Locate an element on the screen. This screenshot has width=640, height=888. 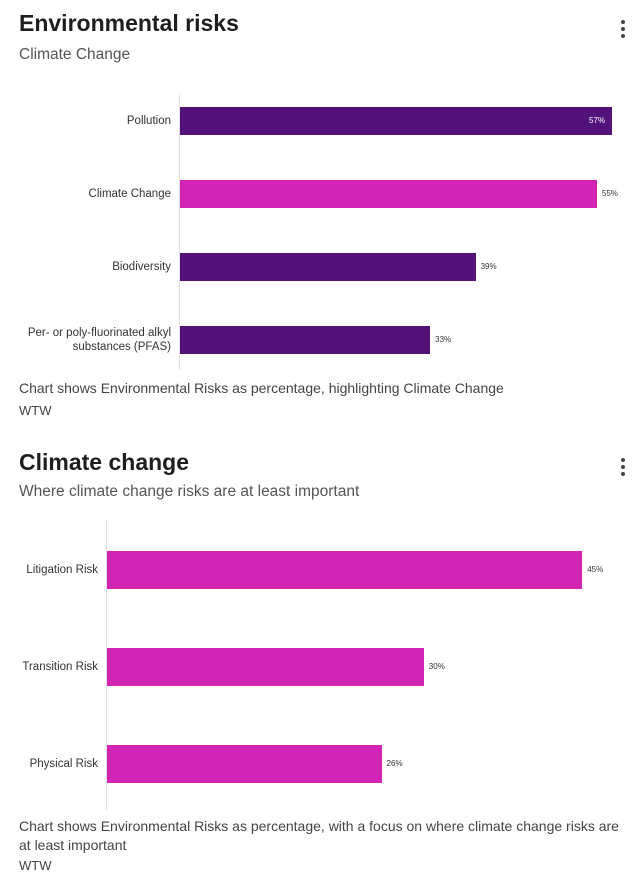
category-label: Physical Risk is located at coordinates (63, 764).